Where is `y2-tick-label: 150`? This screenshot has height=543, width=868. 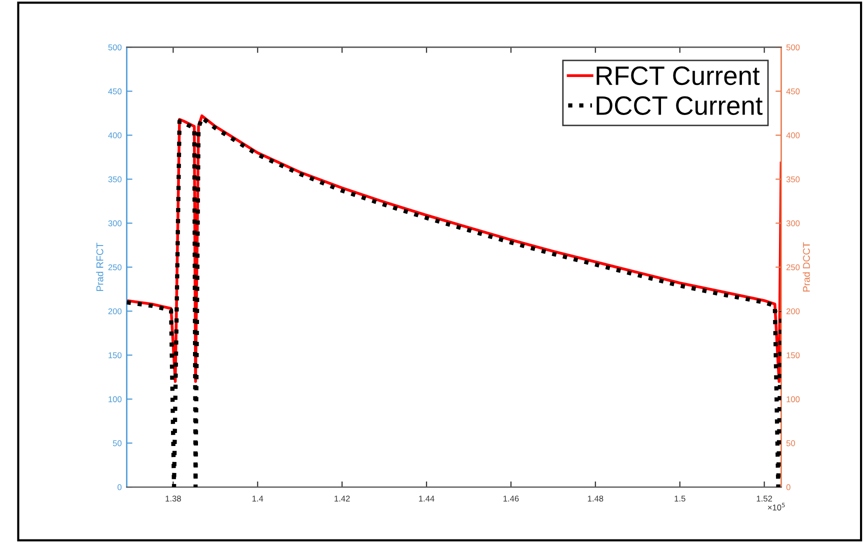
y2-tick-label: 150 is located at coordinates (793, 355).